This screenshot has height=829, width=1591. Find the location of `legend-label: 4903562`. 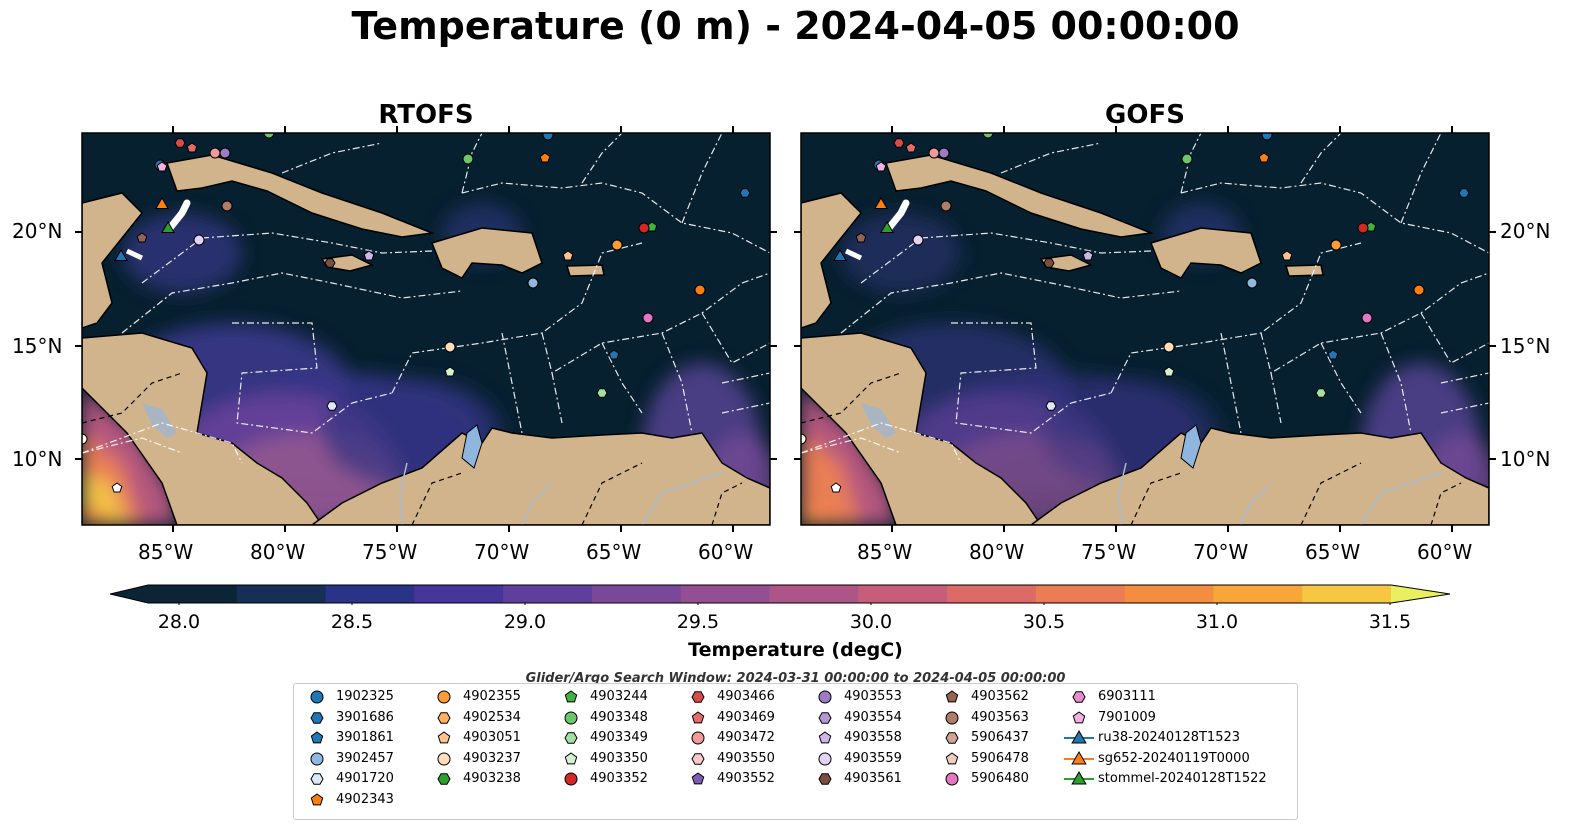

legend-label: 4903562 is located at coordinates (1000, 696).